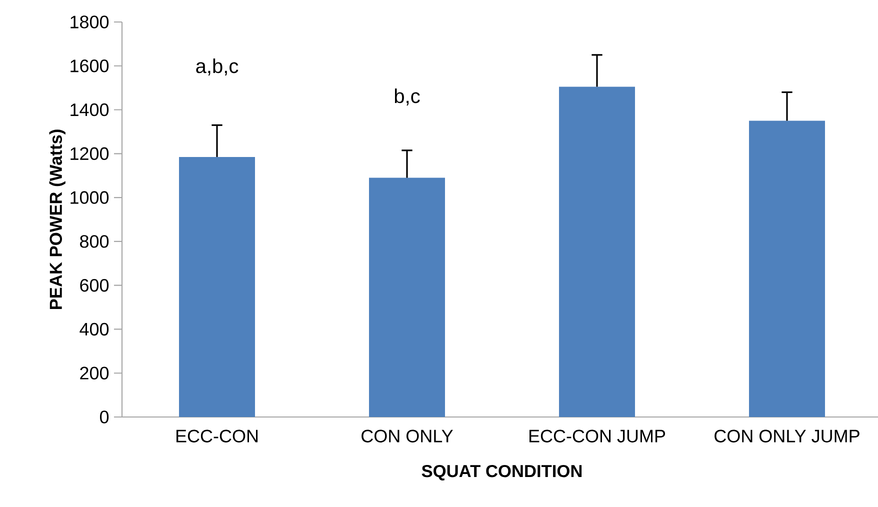  Describe the element at coordinates (217, 67) in the screenshot. I see `annotation: a,b,c` at that location.